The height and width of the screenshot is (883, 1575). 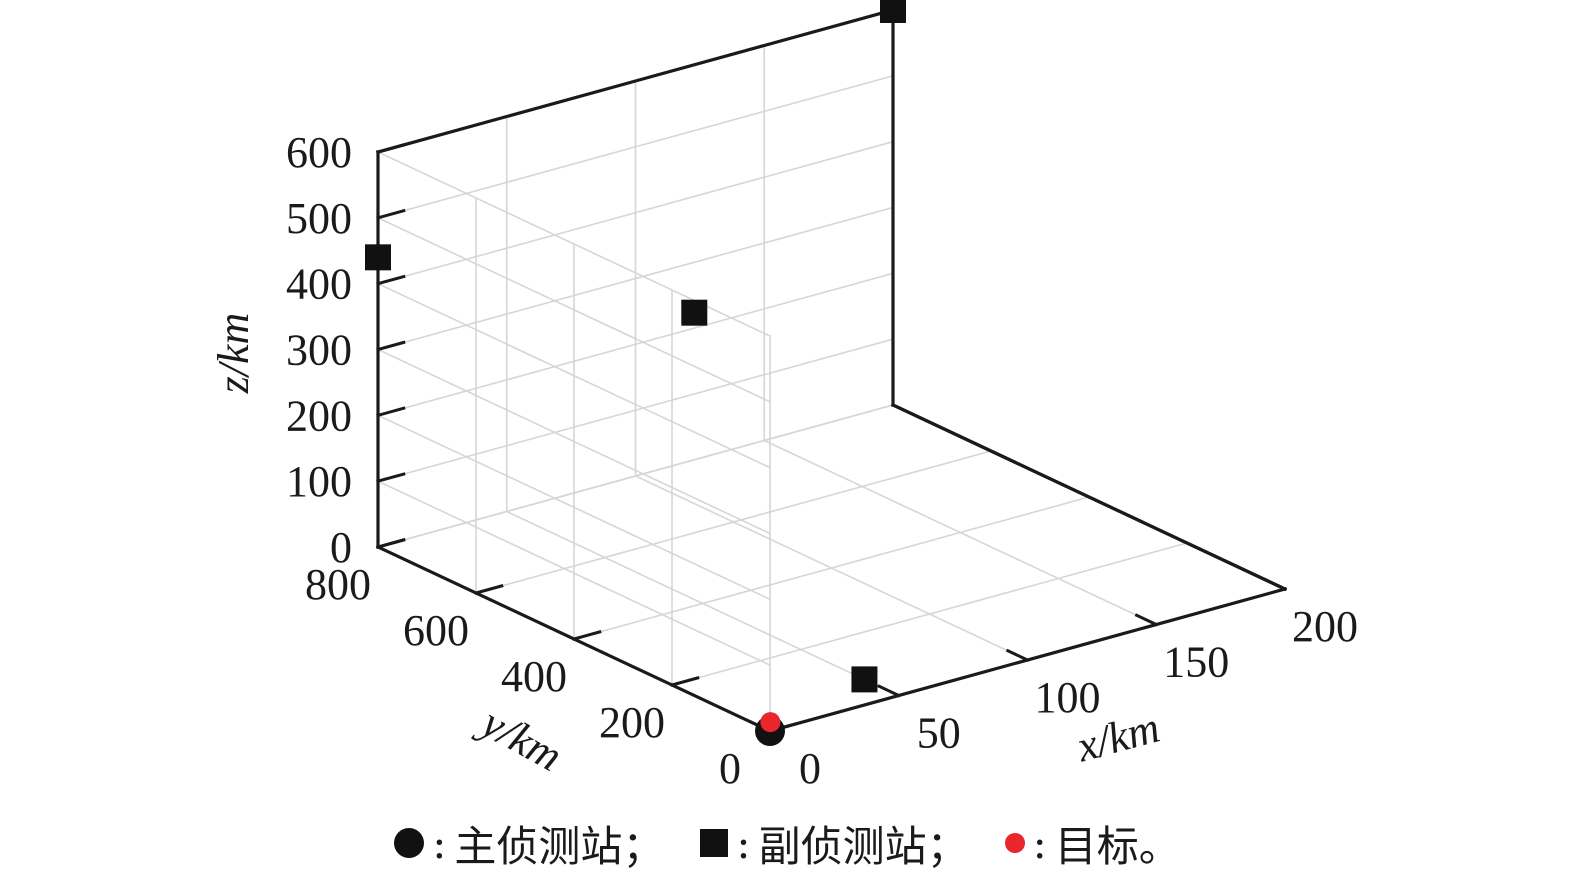 What do you see at coordinates (1325, 626) in the screenshot?
I see `x-tick-label: 200` at bounding box center [1325, 626].